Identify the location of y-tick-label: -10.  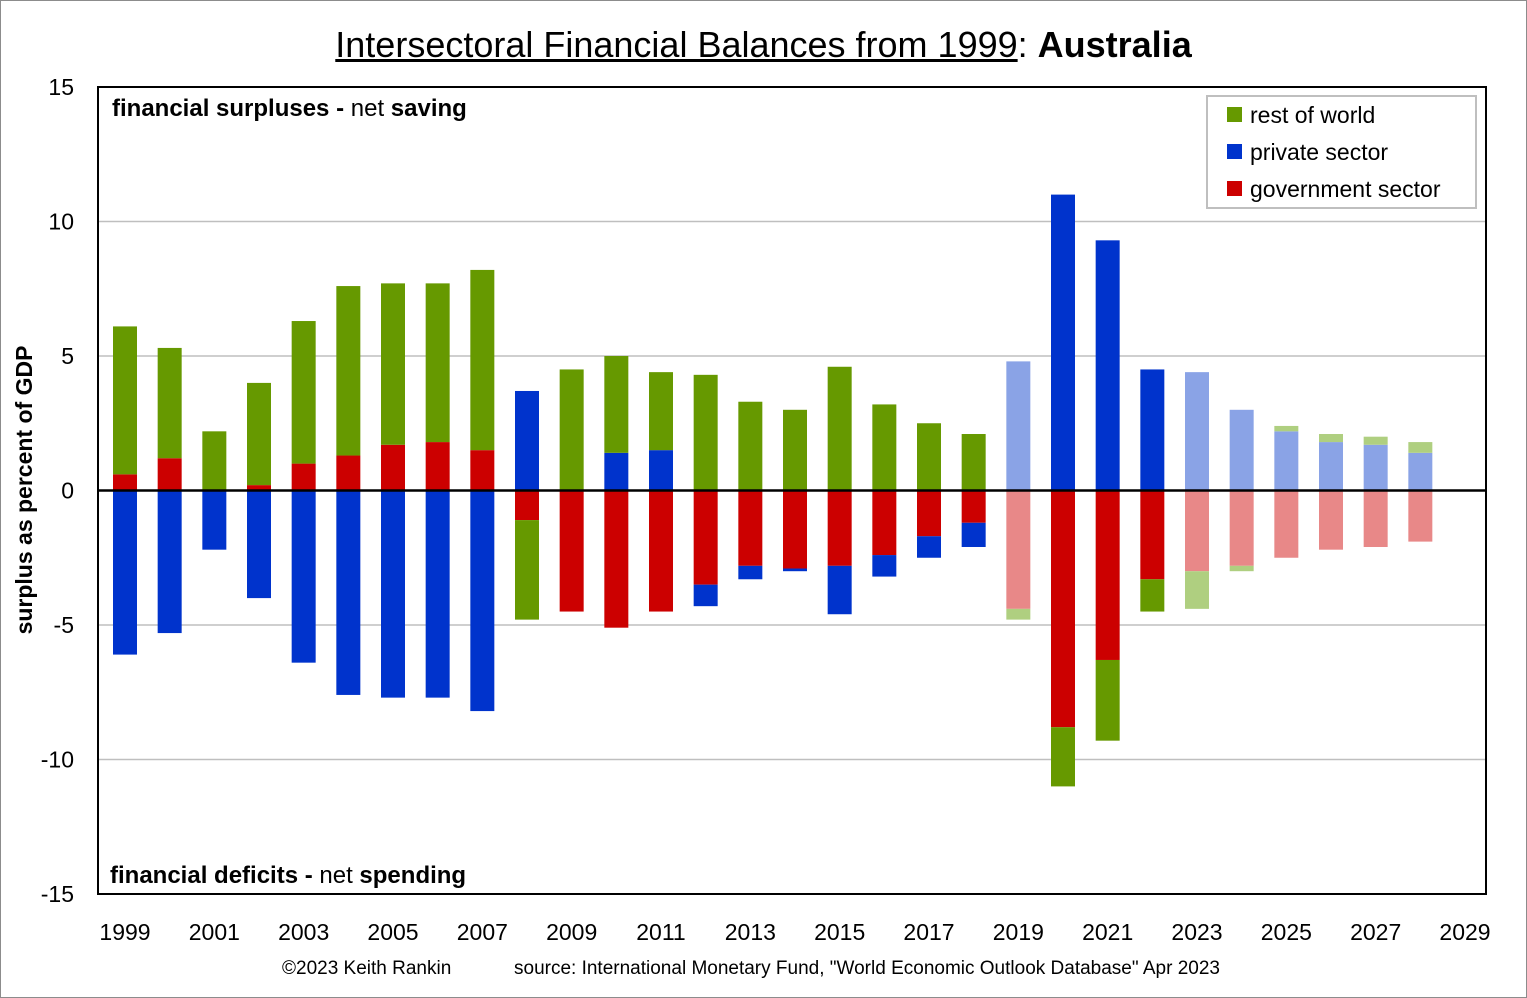
(57, 760).